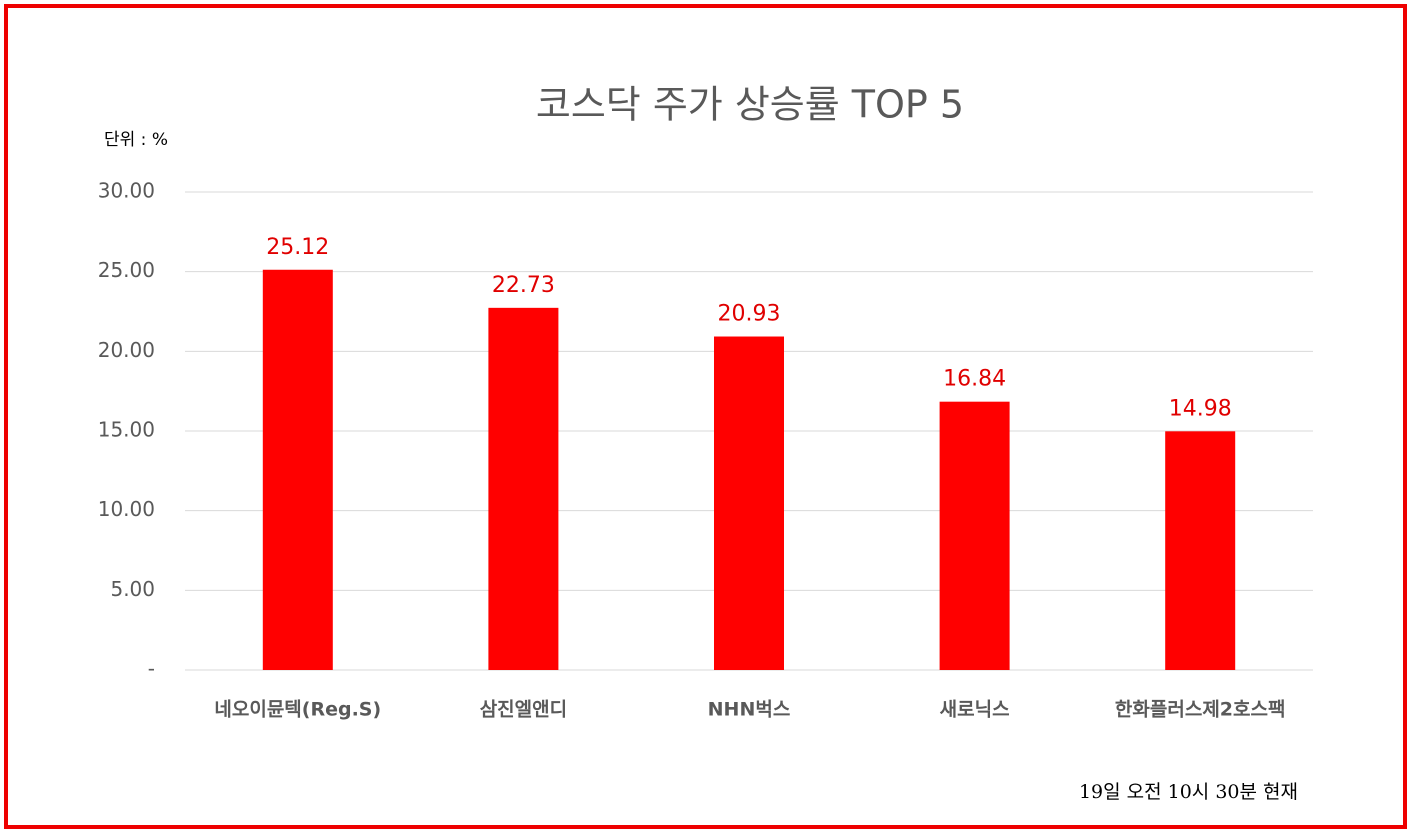  I want to click on y-tick-label: 25.00, so click(126, 270).